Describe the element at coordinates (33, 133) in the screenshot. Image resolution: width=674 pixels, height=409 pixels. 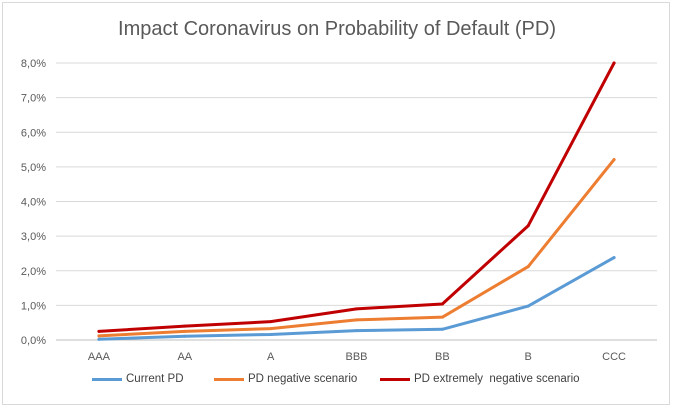
I see `y-tick-label: 6,0%` at that location.